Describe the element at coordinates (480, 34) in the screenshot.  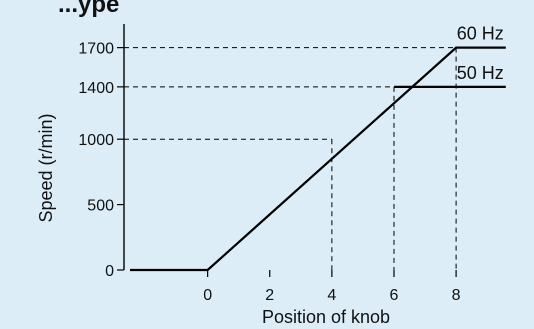
I see `series-label-60-hz: 60 Hz` at that location.